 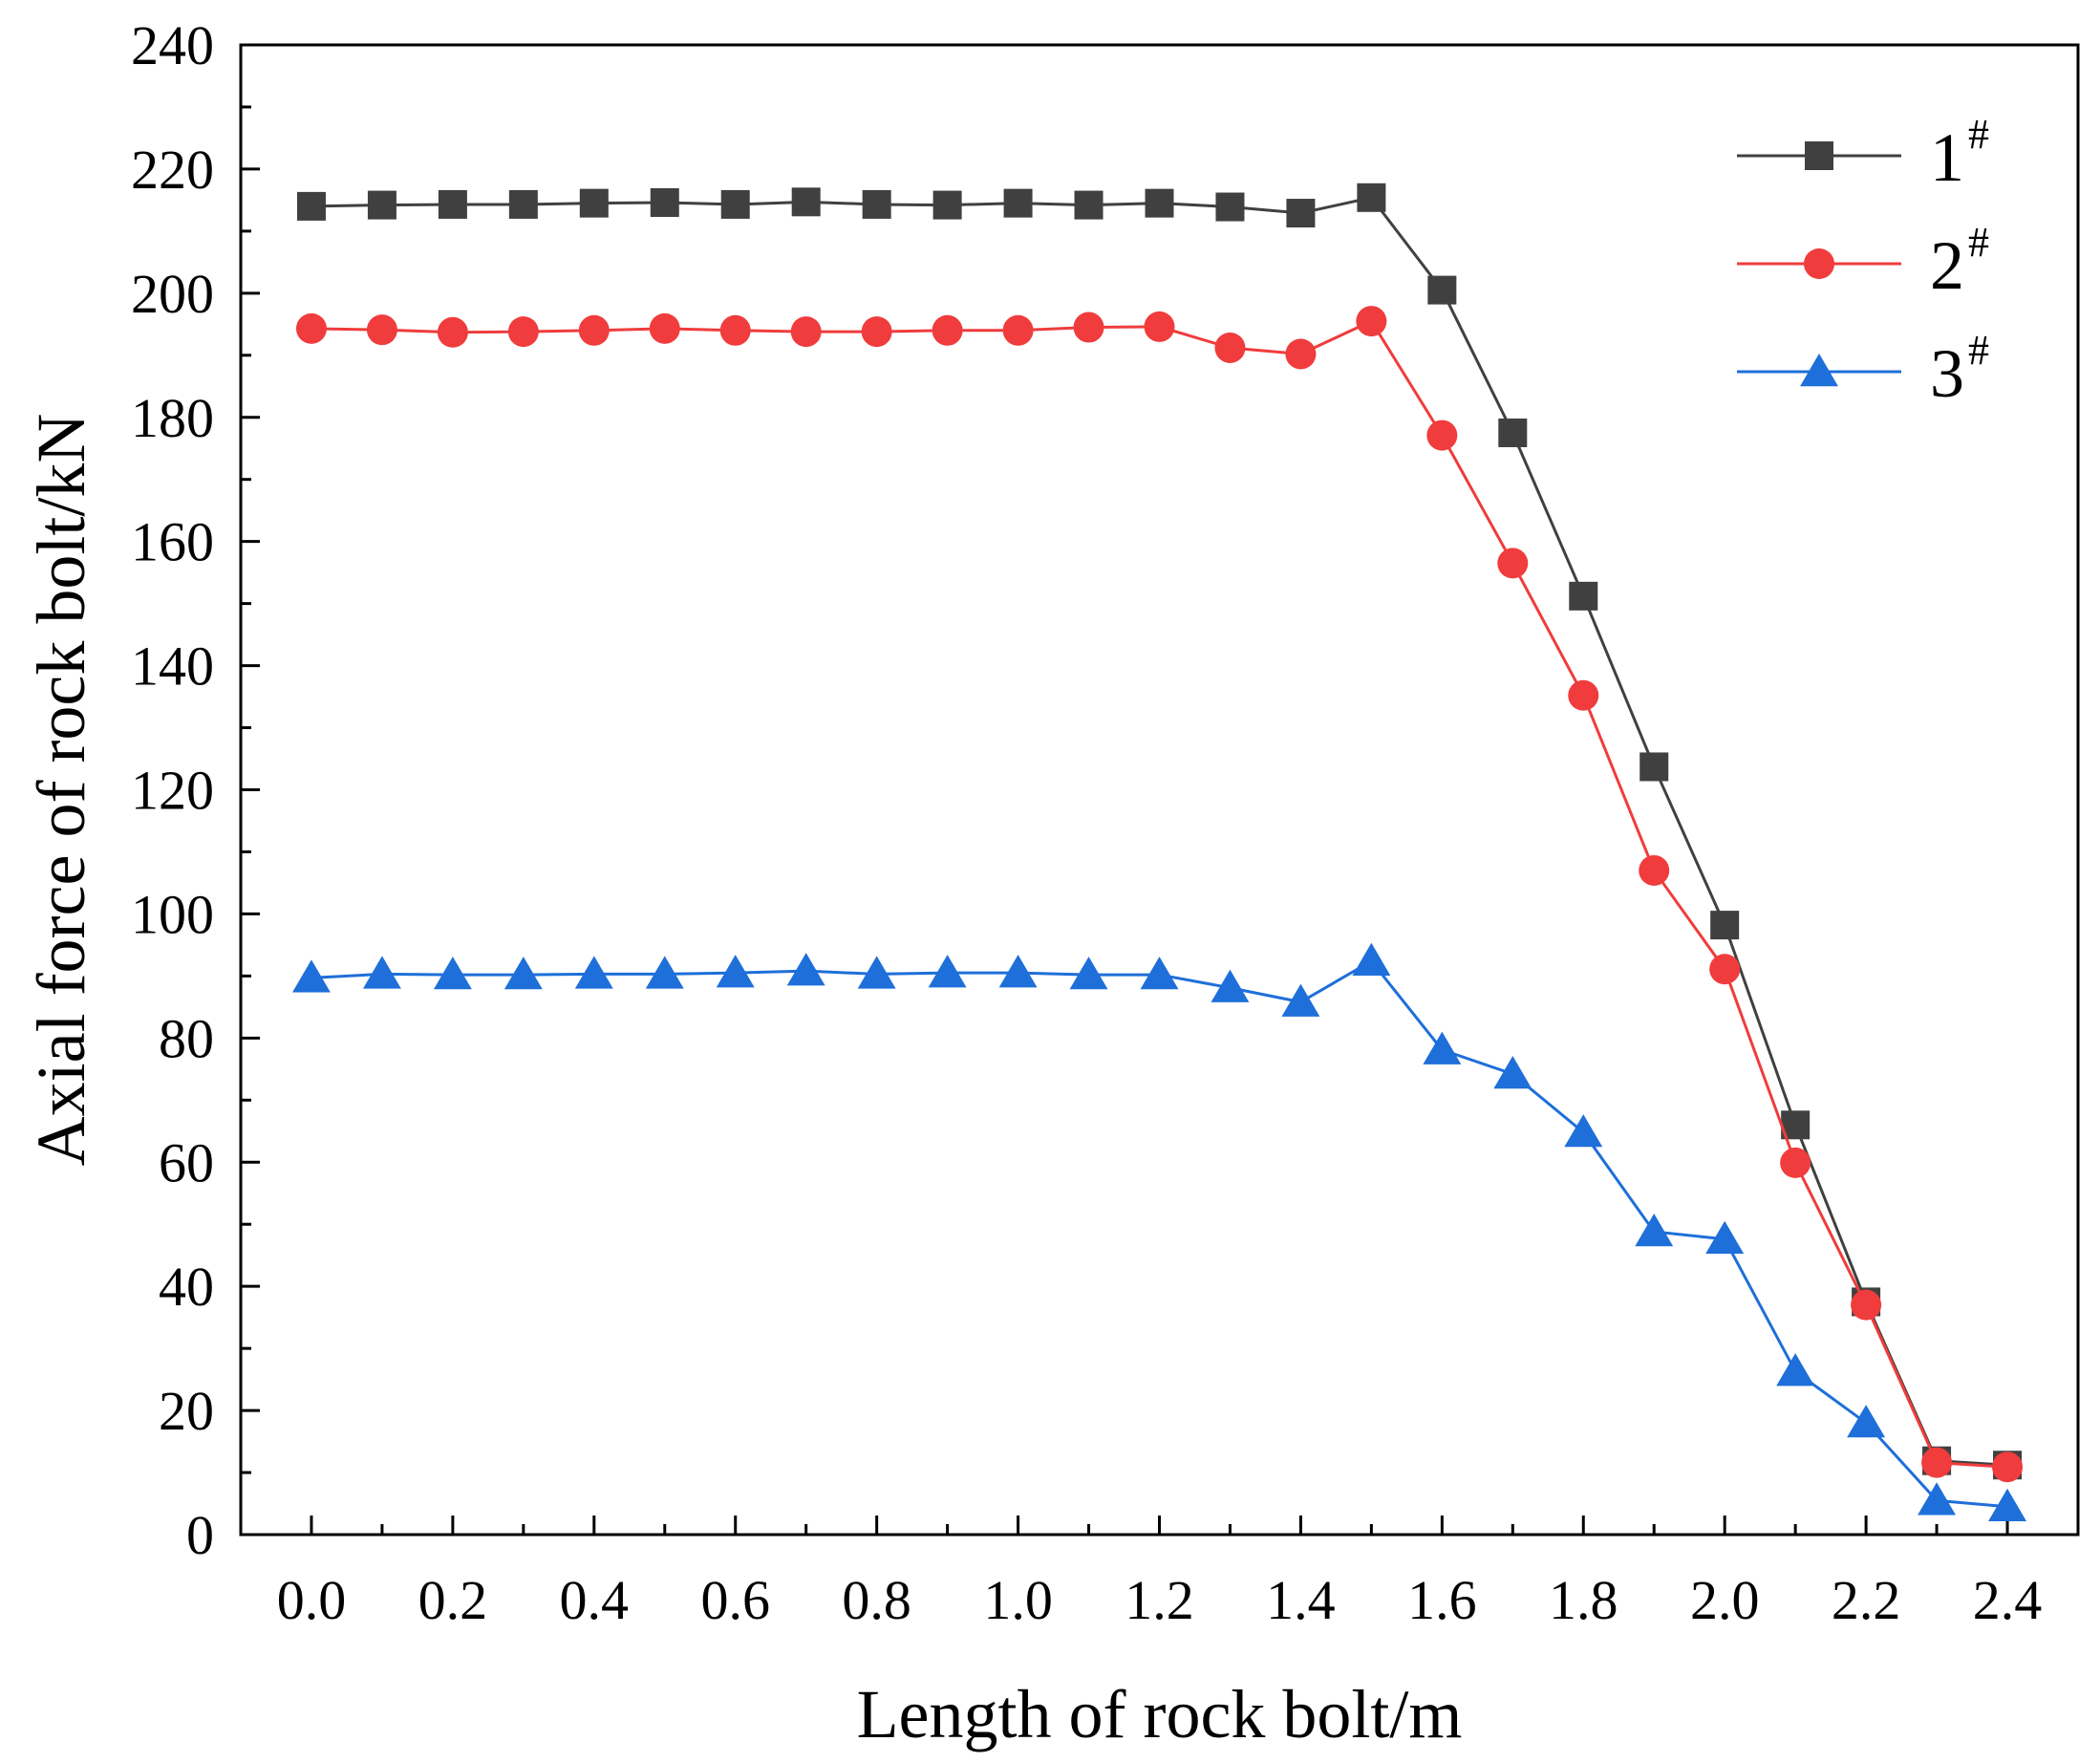 I want to click on x-tick-label: 0.2, so click(x=453, y=1600).